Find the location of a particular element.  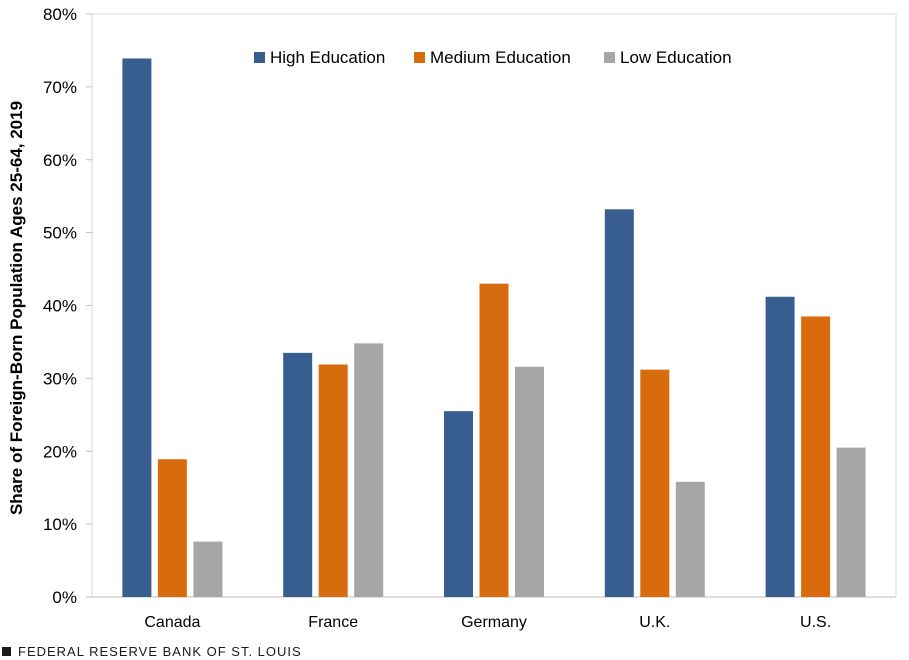

y-tick-label: 70% is located at coordinates (60, 87).